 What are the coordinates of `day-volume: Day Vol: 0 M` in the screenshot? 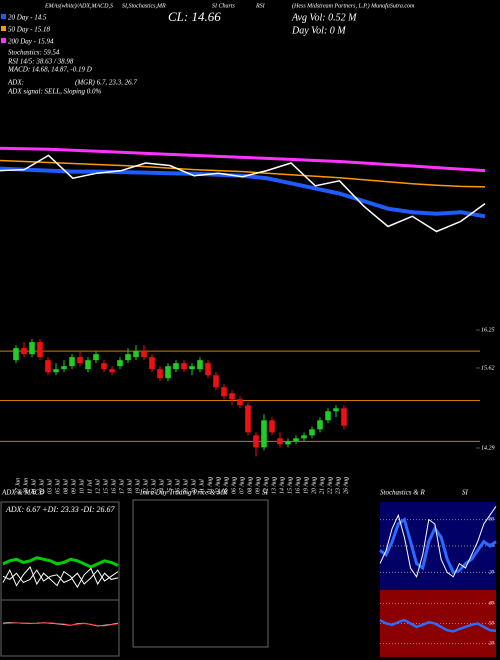 It's located at (318, 30).